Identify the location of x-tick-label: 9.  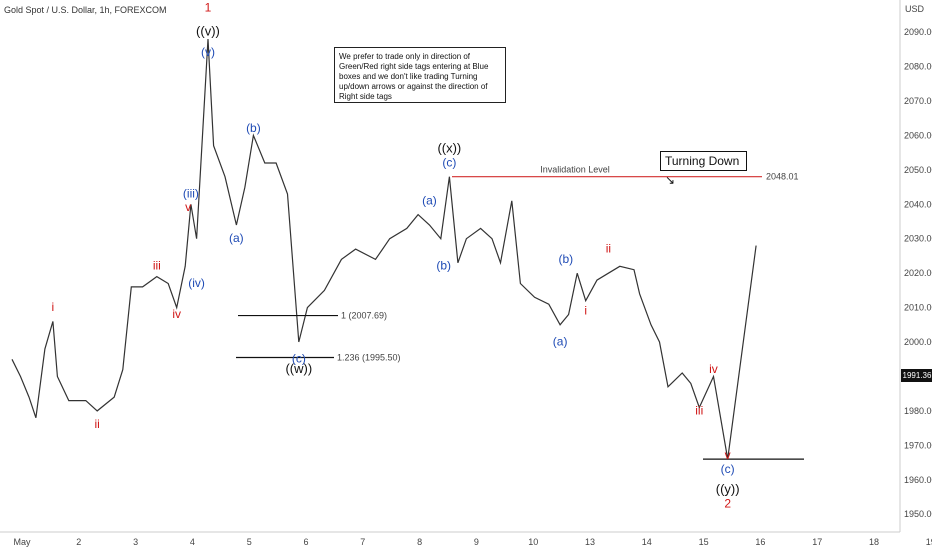
(476, 542).